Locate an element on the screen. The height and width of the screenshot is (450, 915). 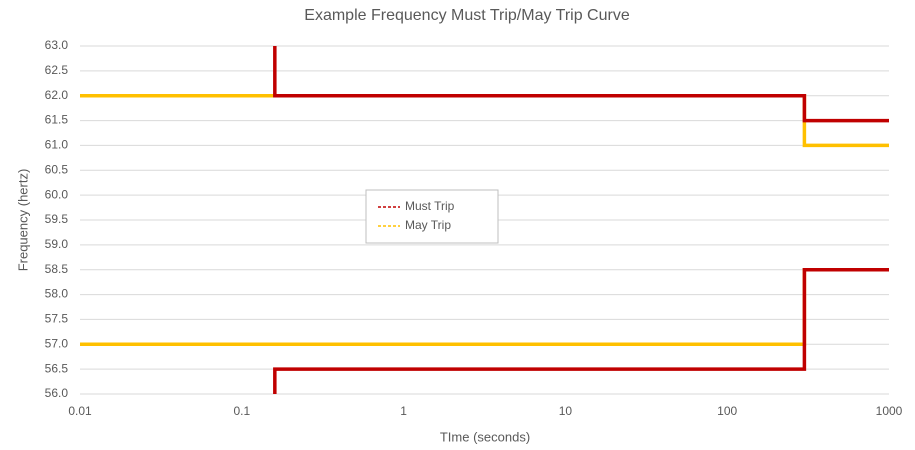
x-tick-label: 1 is located at coordinates (403, 411).